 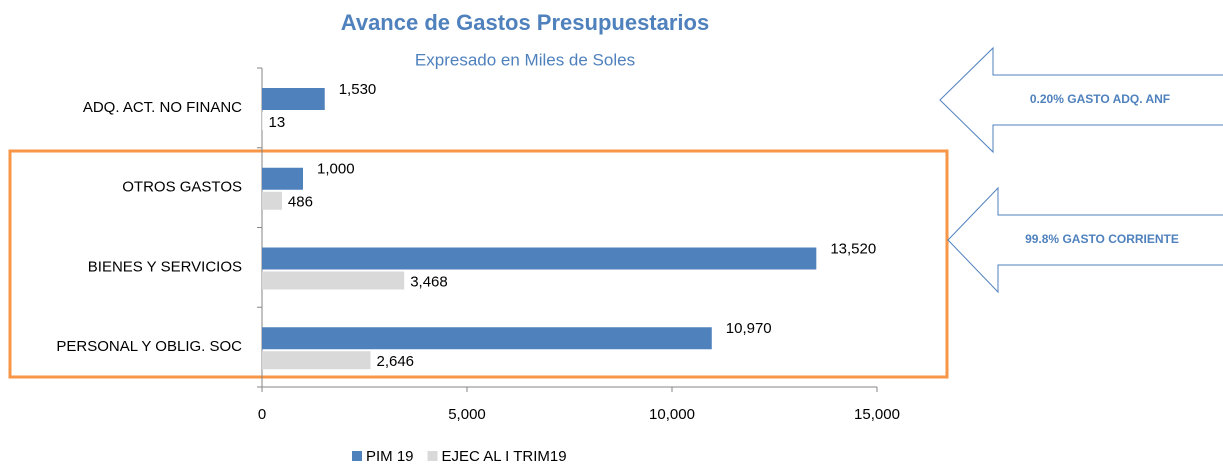 I want to click on y-tick-label: BIENES Y SERVICIOS, so click(x=165, y=266).